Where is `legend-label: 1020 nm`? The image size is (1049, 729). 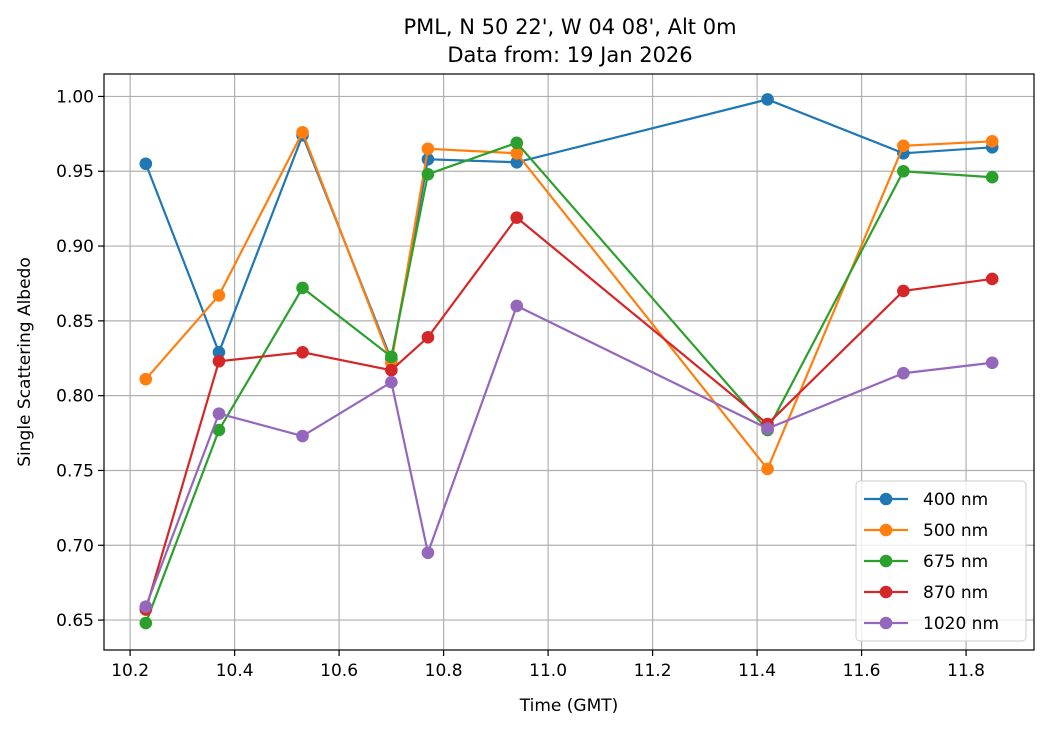
legend-label: 1020 nm is located at coordinates (961, 624).